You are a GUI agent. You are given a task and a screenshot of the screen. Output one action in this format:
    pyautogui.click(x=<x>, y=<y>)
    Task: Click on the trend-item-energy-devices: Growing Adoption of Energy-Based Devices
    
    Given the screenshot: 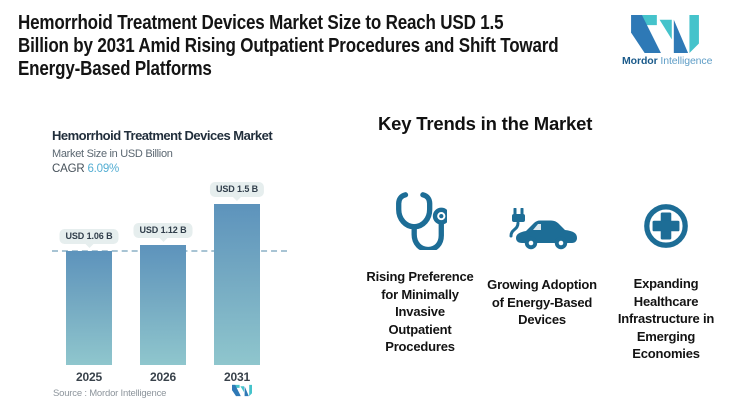 What is the action you would take?
    pyautogui.click(x=542, y=258)
    